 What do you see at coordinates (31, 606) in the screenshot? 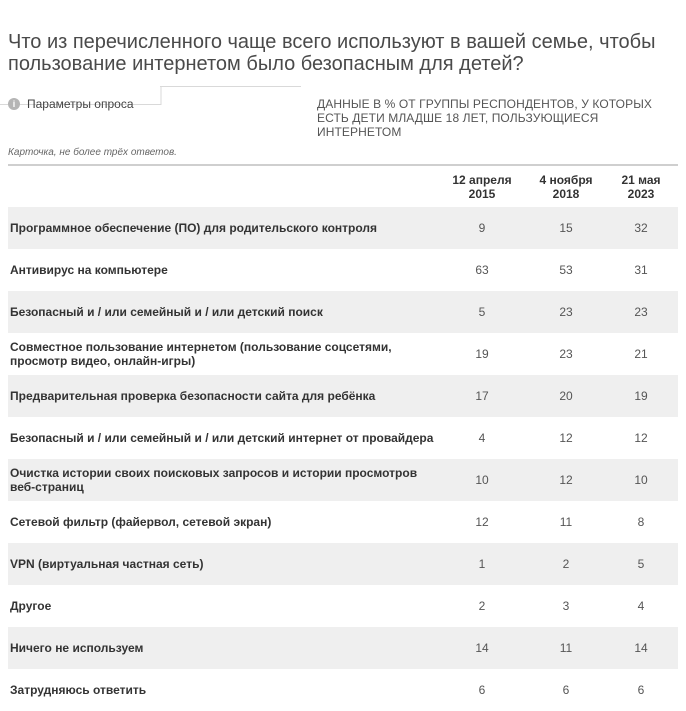
I see `row-label: Другое` at bounding box center [31, 606].